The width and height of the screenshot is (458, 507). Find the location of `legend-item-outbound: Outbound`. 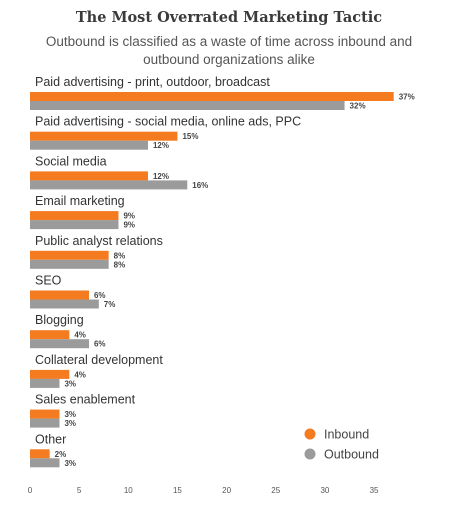

legend-item-outbound: Outbound is located at coordinates (341, 455).